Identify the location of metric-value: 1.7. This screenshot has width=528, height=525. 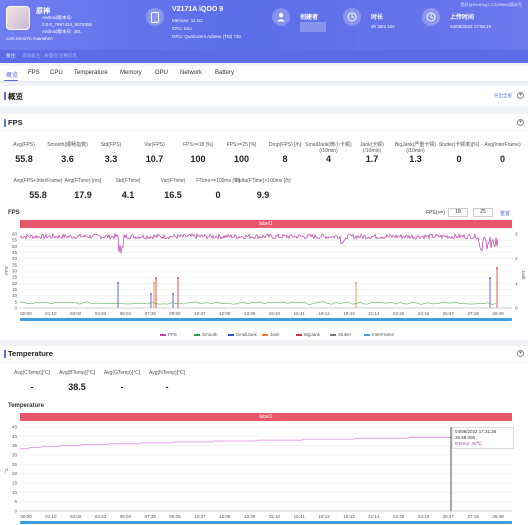
(372, 159).